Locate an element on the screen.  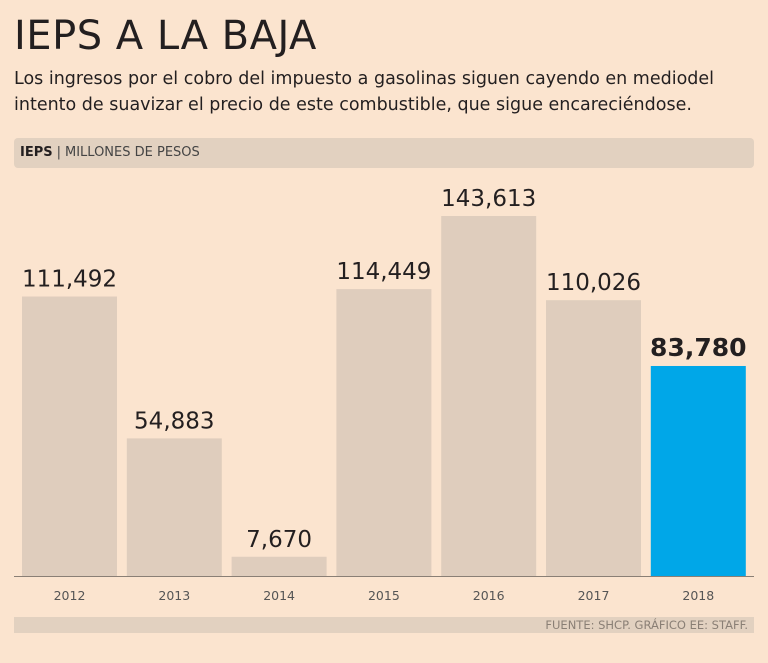
bar-2016 is located at coordinates (489, 396).